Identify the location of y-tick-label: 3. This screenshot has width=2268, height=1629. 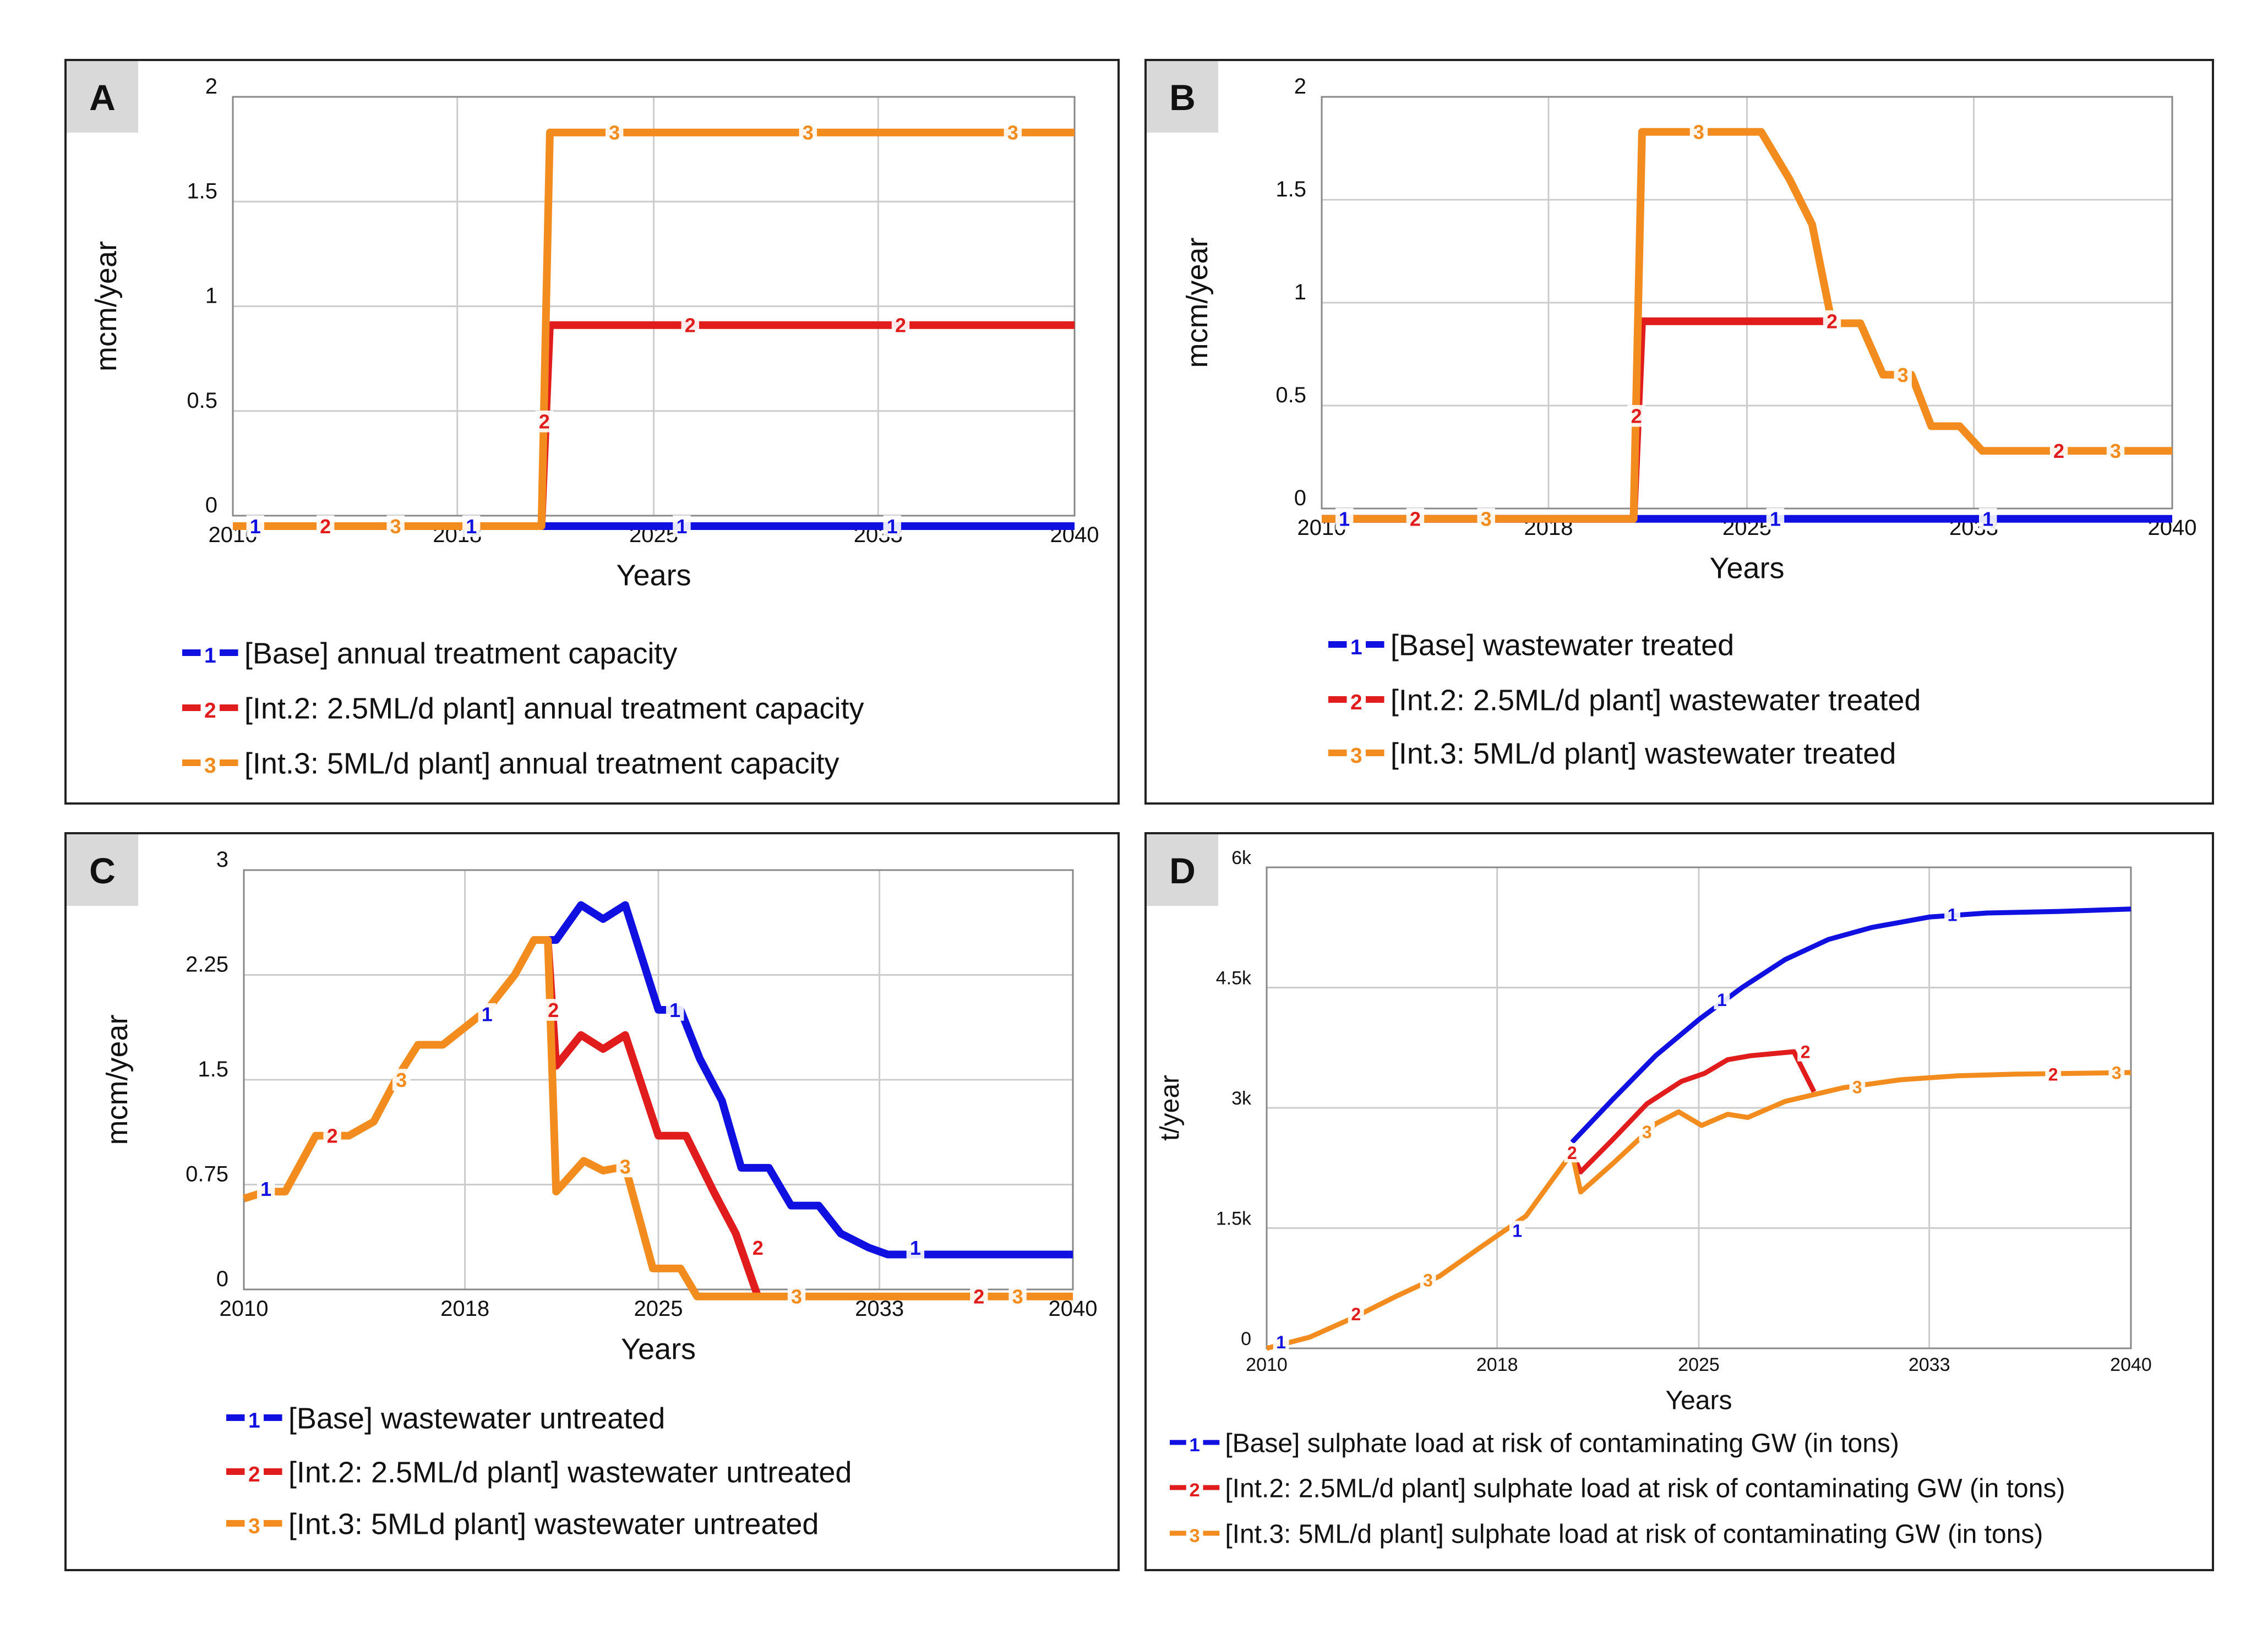
(222, 860).